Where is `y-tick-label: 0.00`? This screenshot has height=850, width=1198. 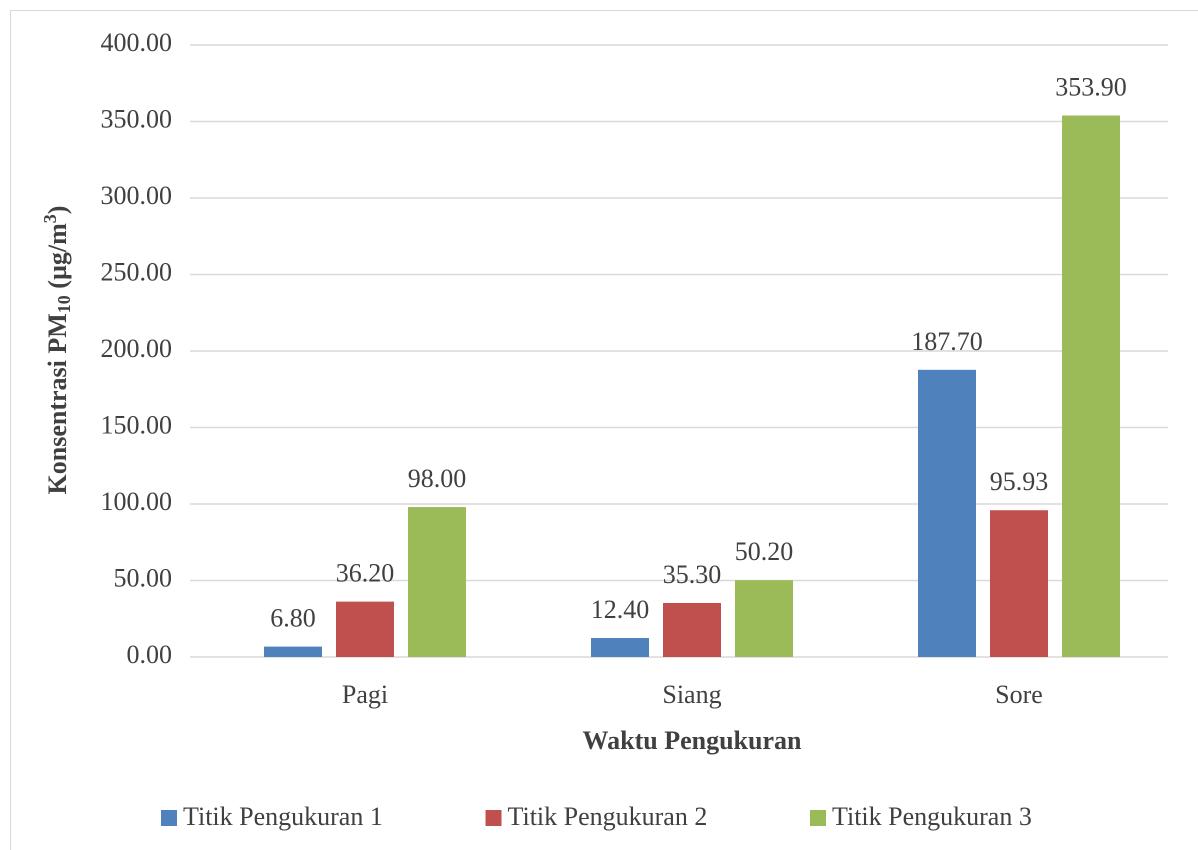 y-tick-label: 0.00 is located at coordinates (150, 654).